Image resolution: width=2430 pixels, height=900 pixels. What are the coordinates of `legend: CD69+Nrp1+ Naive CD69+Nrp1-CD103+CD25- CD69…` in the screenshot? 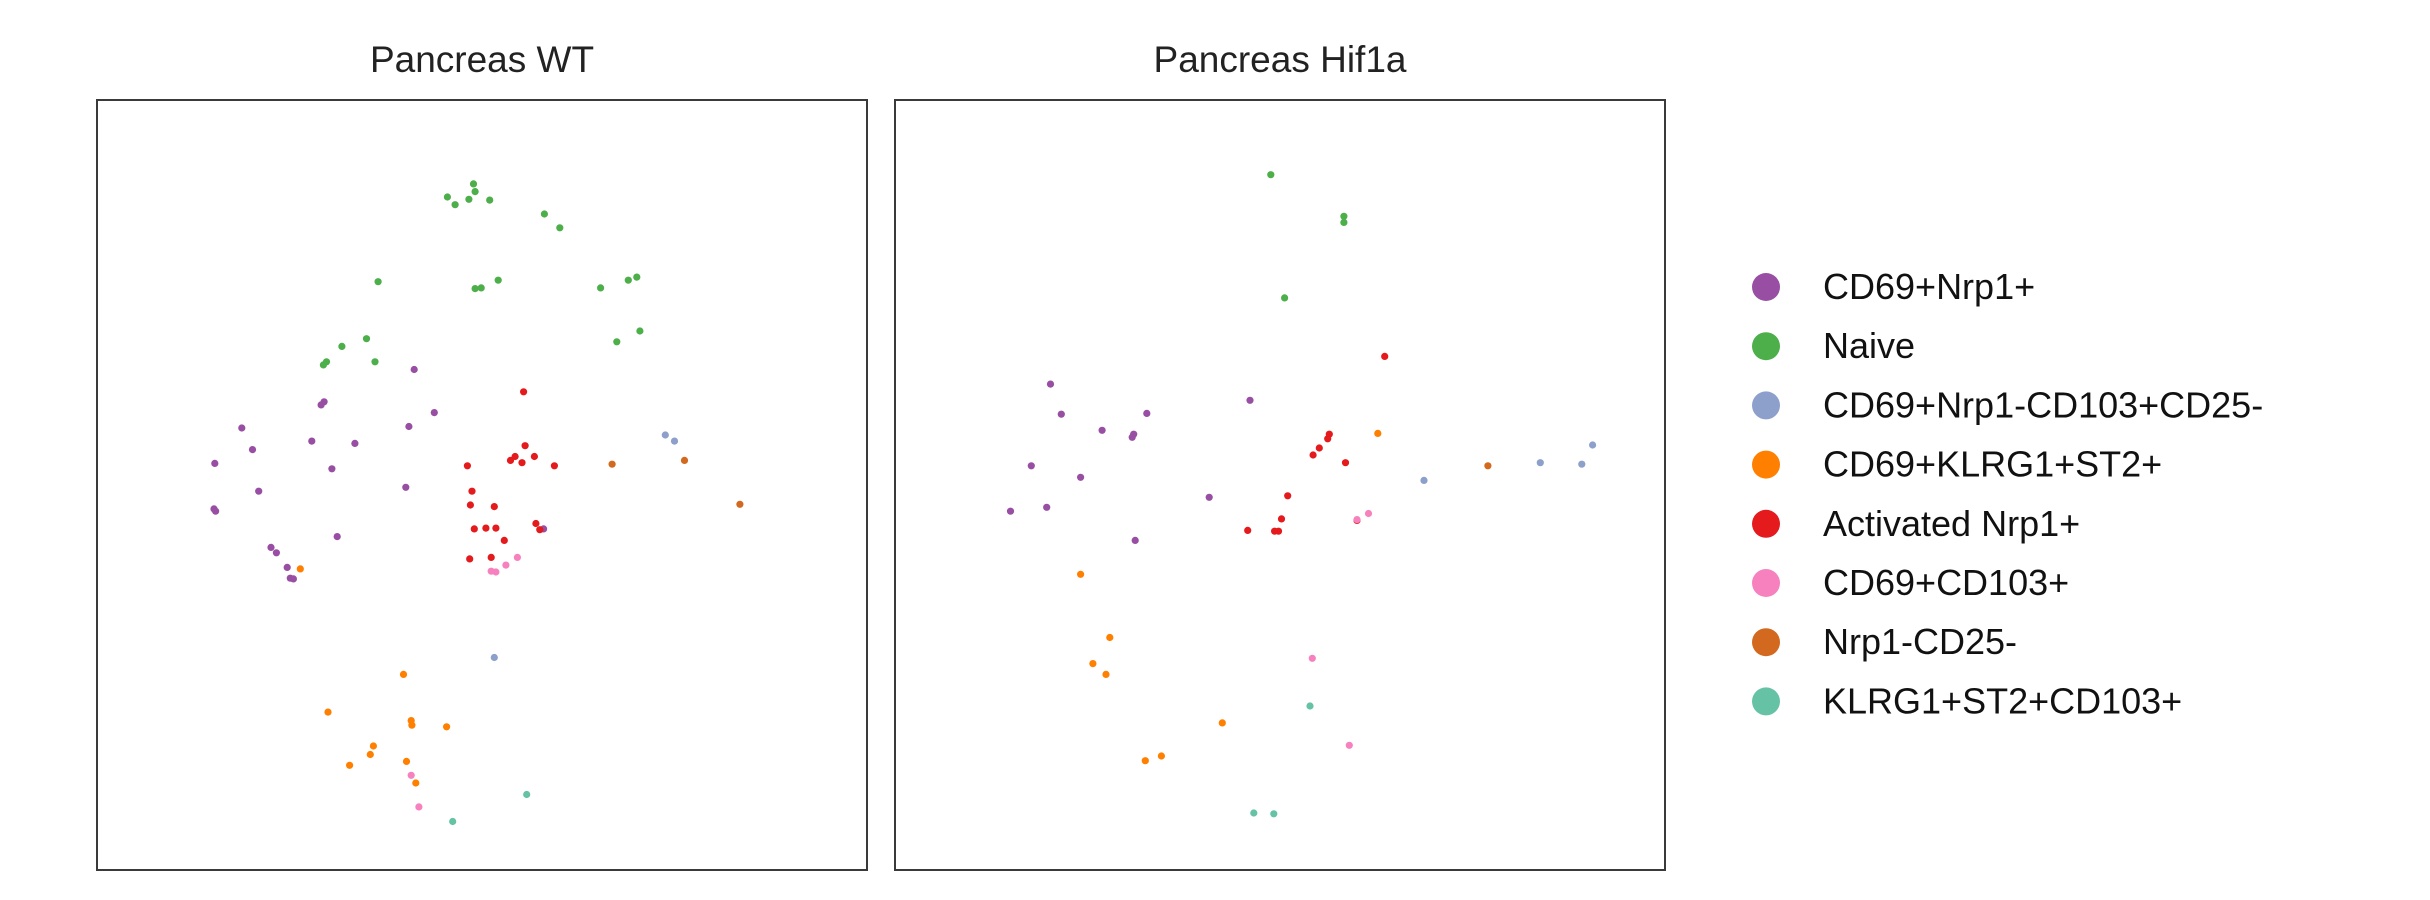 It's located at (2007, 493).